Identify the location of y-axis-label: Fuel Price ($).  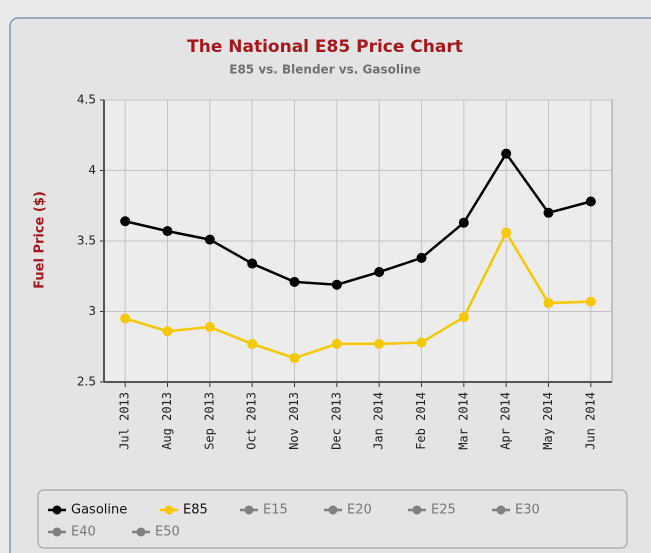
(40, 240).